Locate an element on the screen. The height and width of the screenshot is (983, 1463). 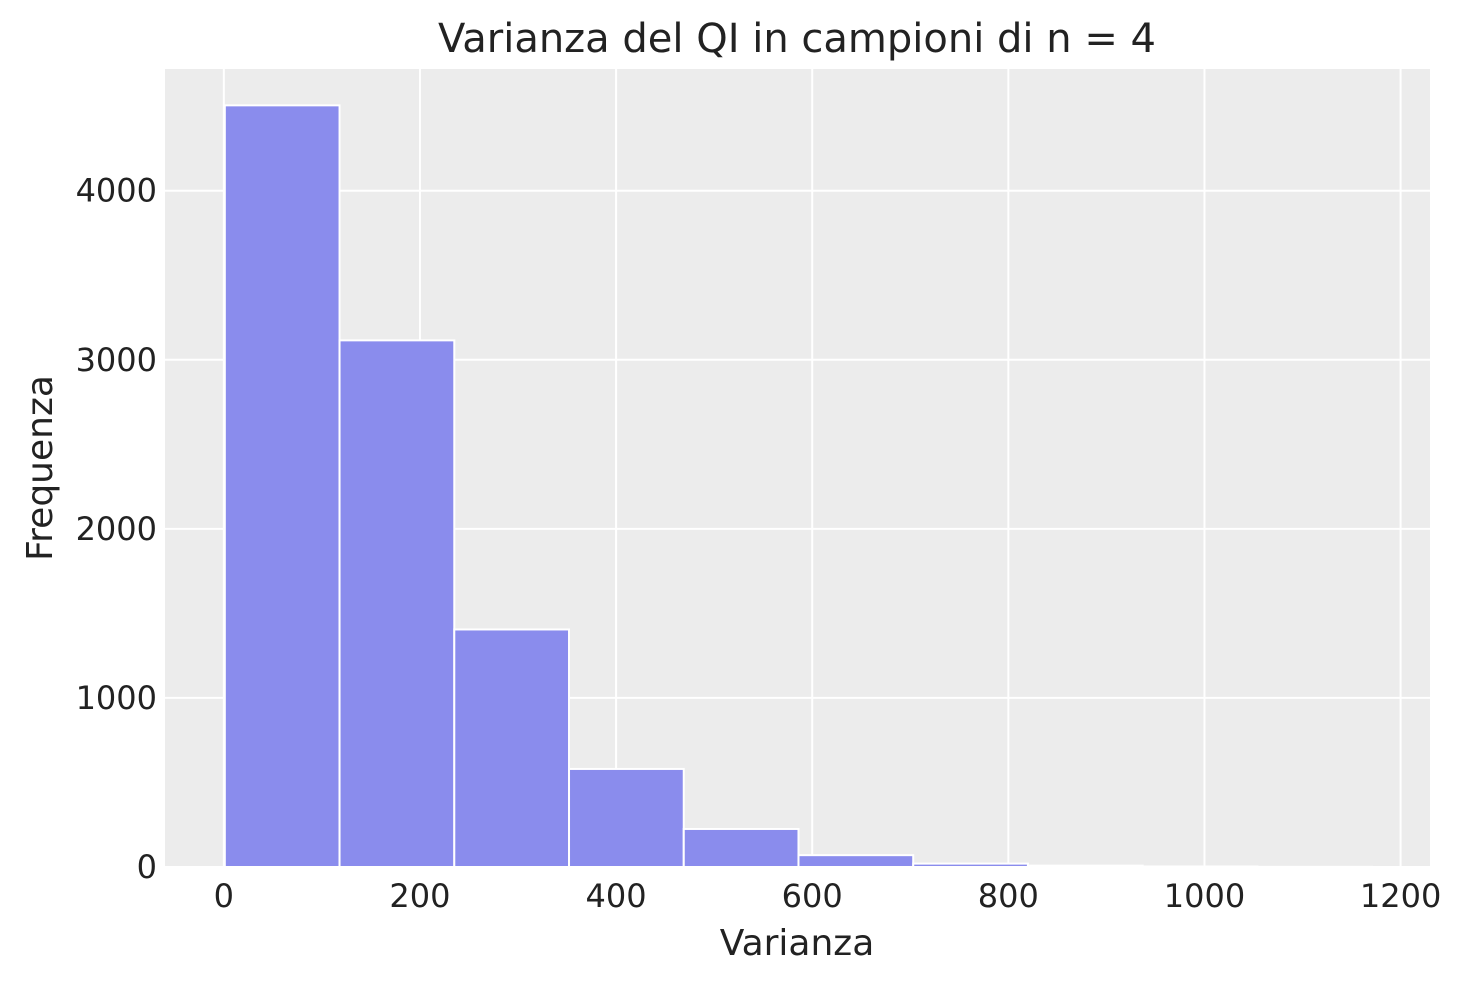
x-axis-label: Varianza is located at coordinates (797, 943).